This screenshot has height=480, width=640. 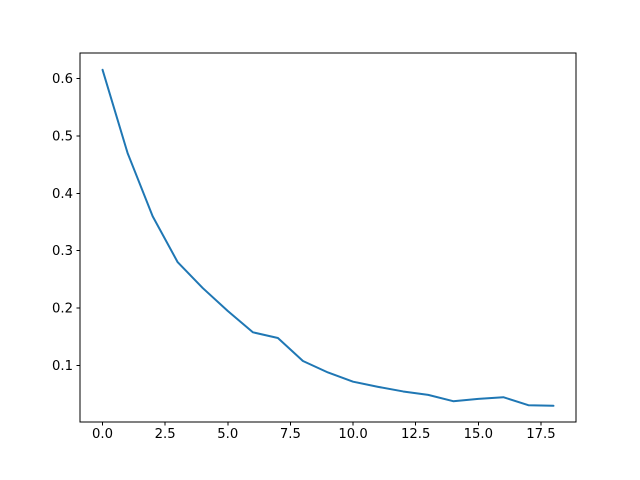 What do you see at coordinates (290, 434) in the screenshot?
I see `x-tick-label: 7.5` at bounding box center [290, 434].